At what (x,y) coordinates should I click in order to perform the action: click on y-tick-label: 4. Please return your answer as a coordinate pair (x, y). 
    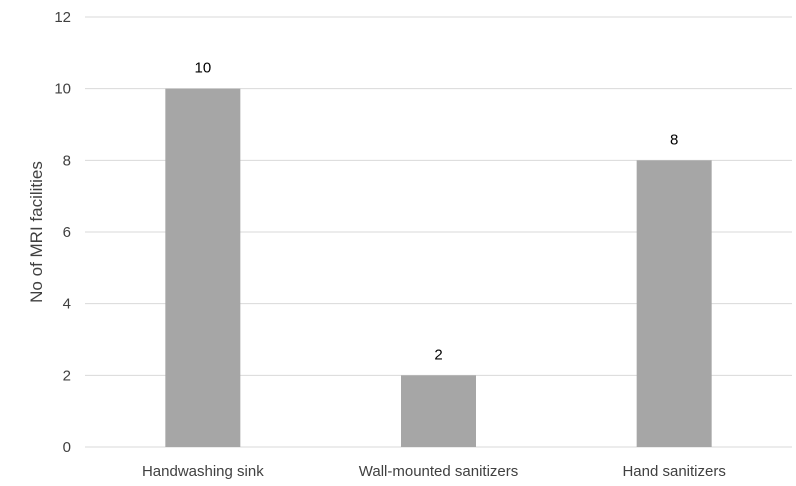
    Looking at the image, I should click on (67, 304).